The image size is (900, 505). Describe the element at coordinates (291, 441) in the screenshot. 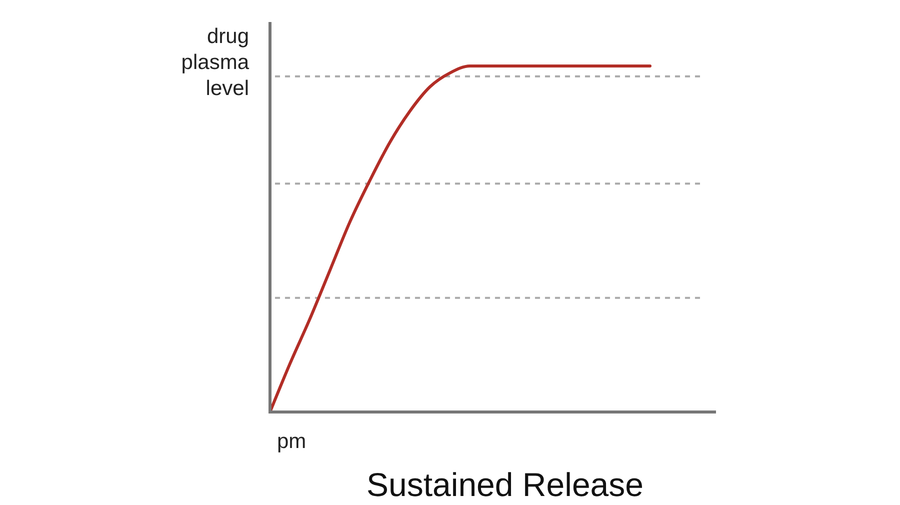

I see `x-axis-title: pm` at that location.